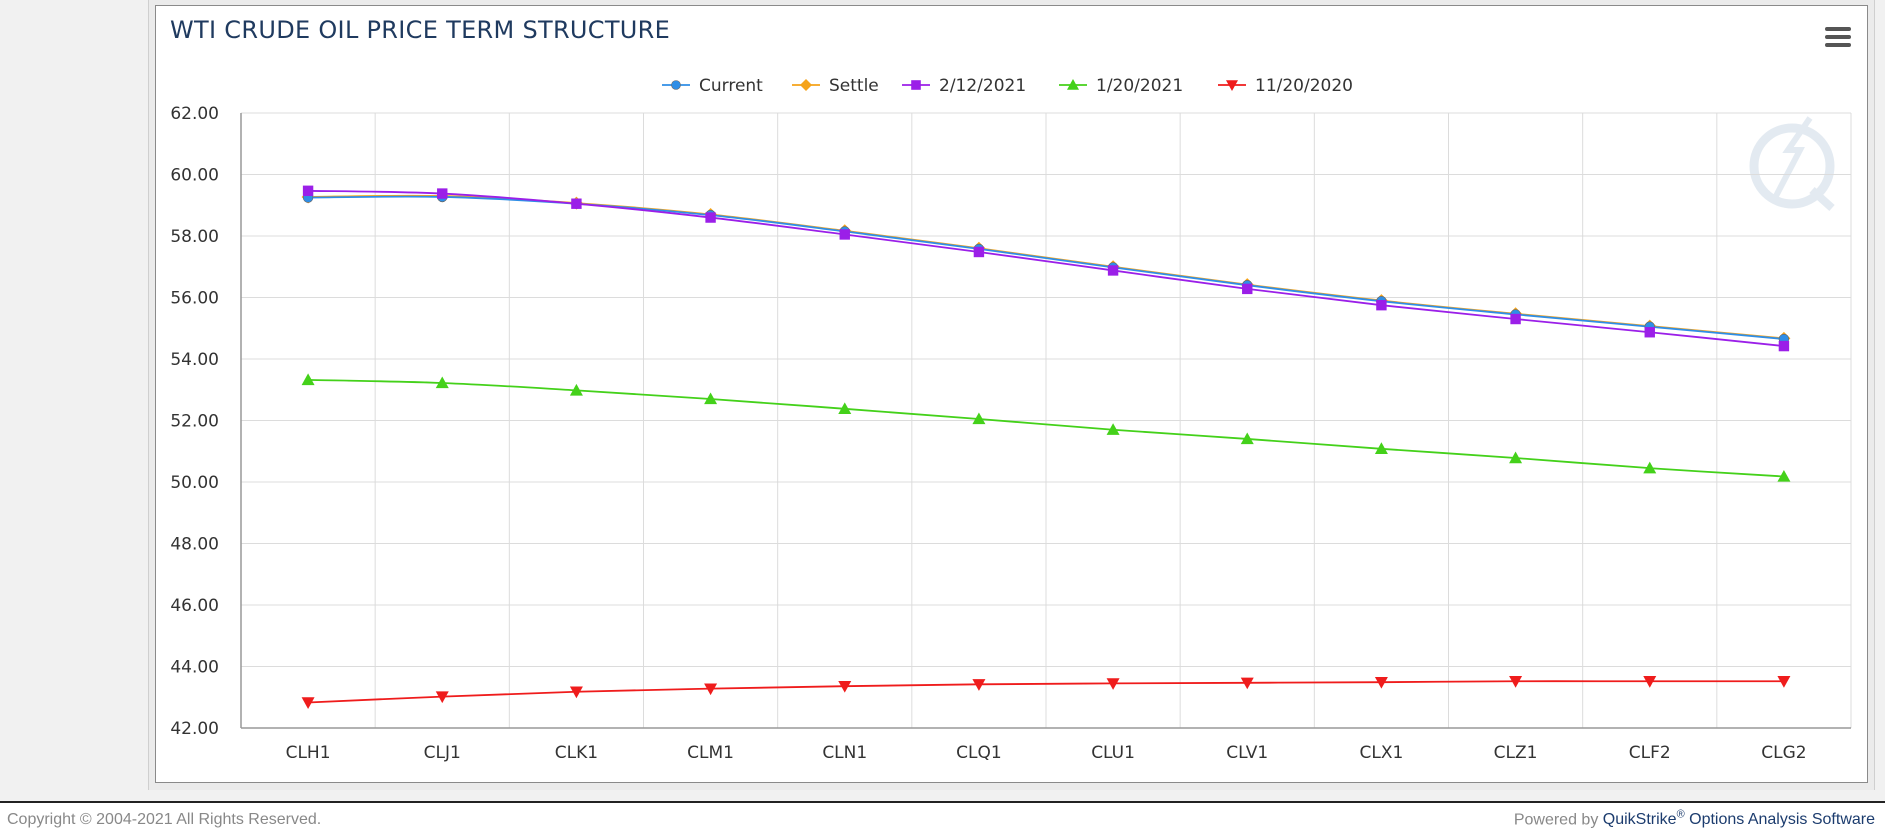 Image resolution: width=1885 pixels, height=831 pixels. Describe the element at coordinates (1783, 753) in the screenshot. I see `x-tick-label: CLG2` at that location.